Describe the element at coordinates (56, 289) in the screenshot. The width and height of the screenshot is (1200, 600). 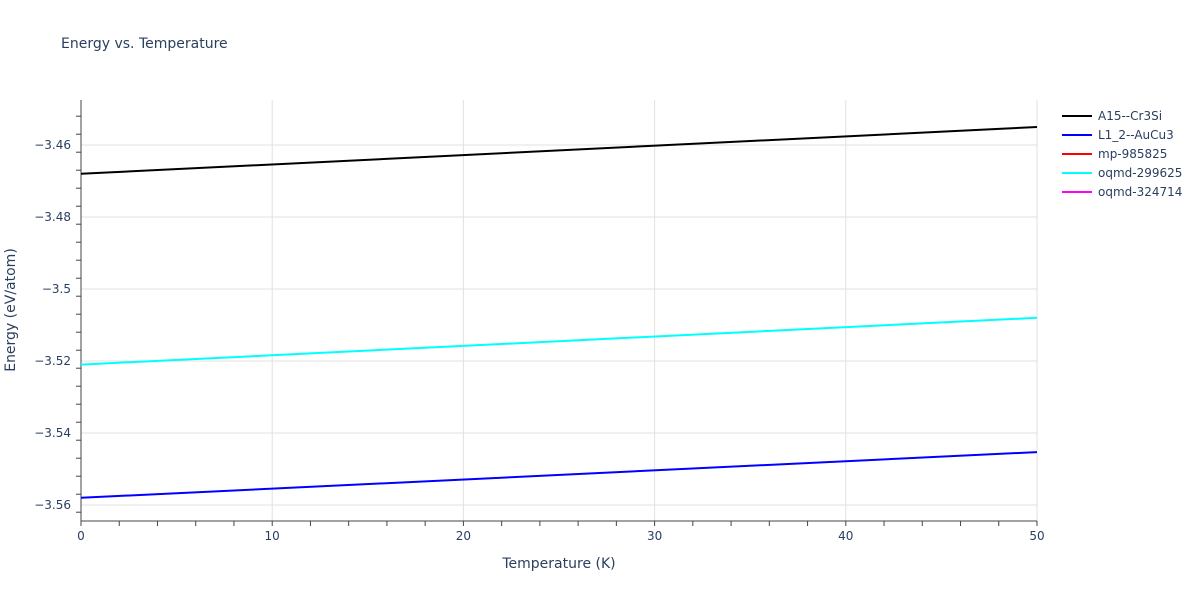
I see `y-tick-label: −3.5` at that location.